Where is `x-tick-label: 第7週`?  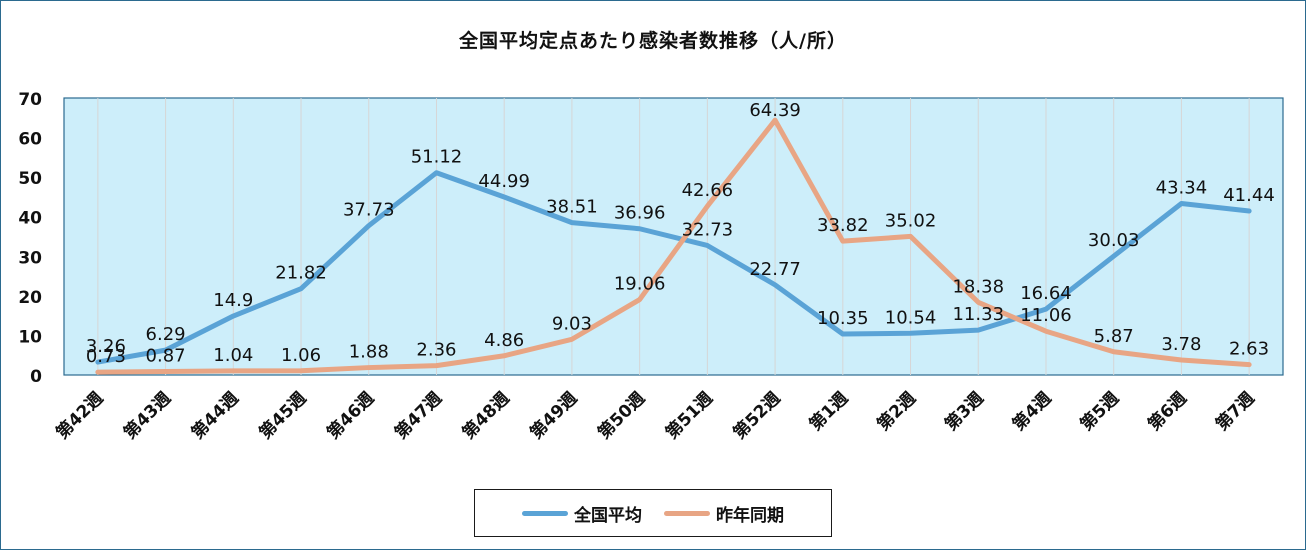
x-tick-label: 第7週 is located at coordinates (1234, 411).